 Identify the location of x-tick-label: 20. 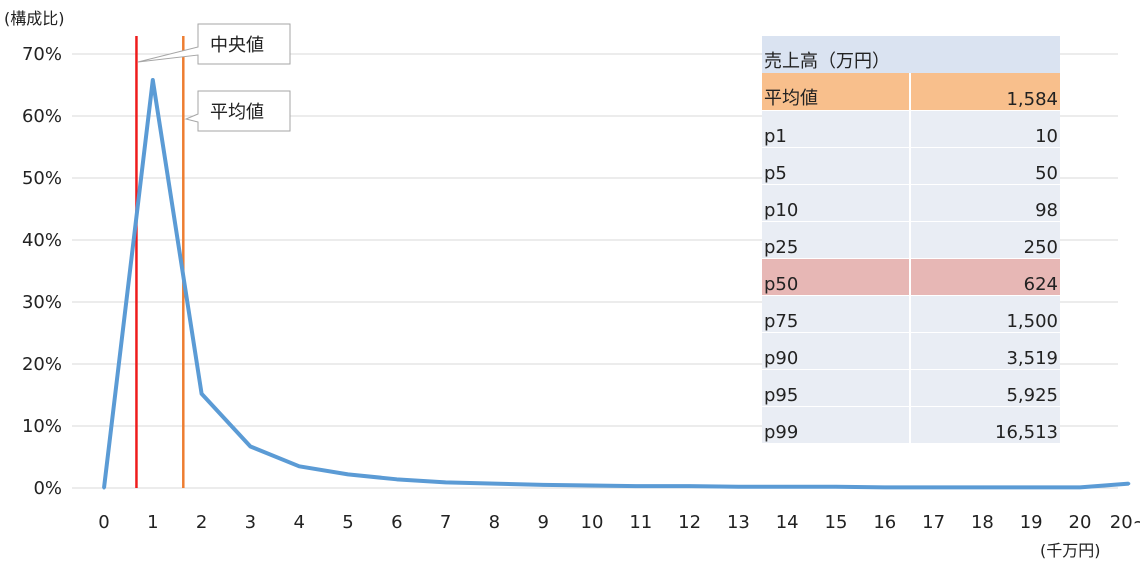
(1080, 522).